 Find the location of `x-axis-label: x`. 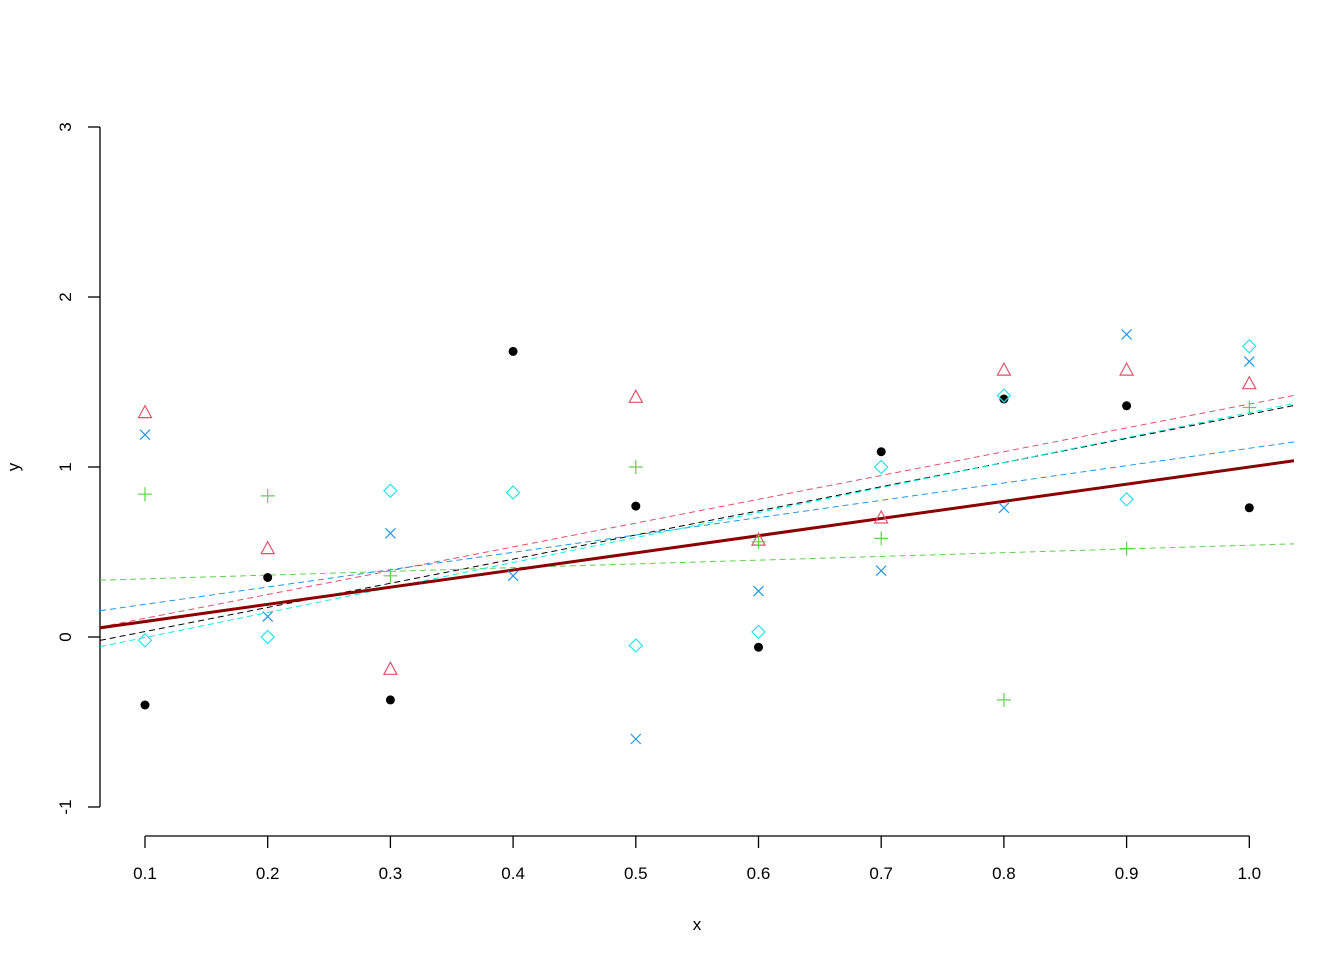

x-axis-label: x is located at coordinates (697, 924).